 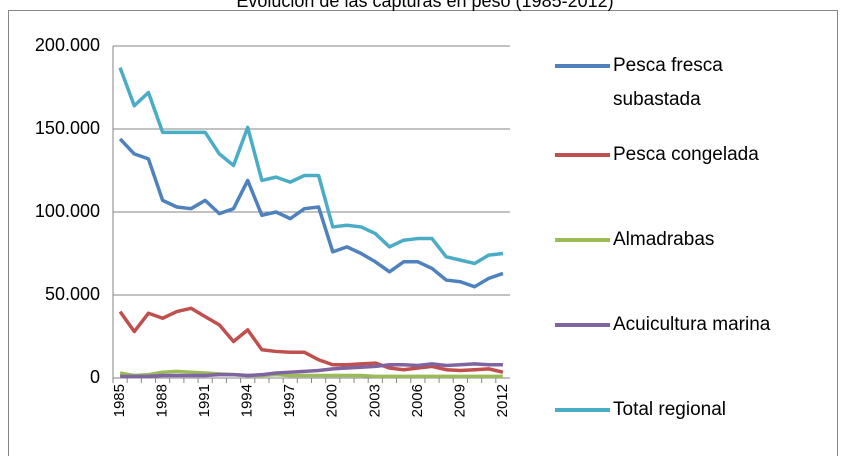 What do you see at coordinates (67, 211) in the screenshot?
I see `y-tick-label: 100.000` at bounding box center [67, 211].